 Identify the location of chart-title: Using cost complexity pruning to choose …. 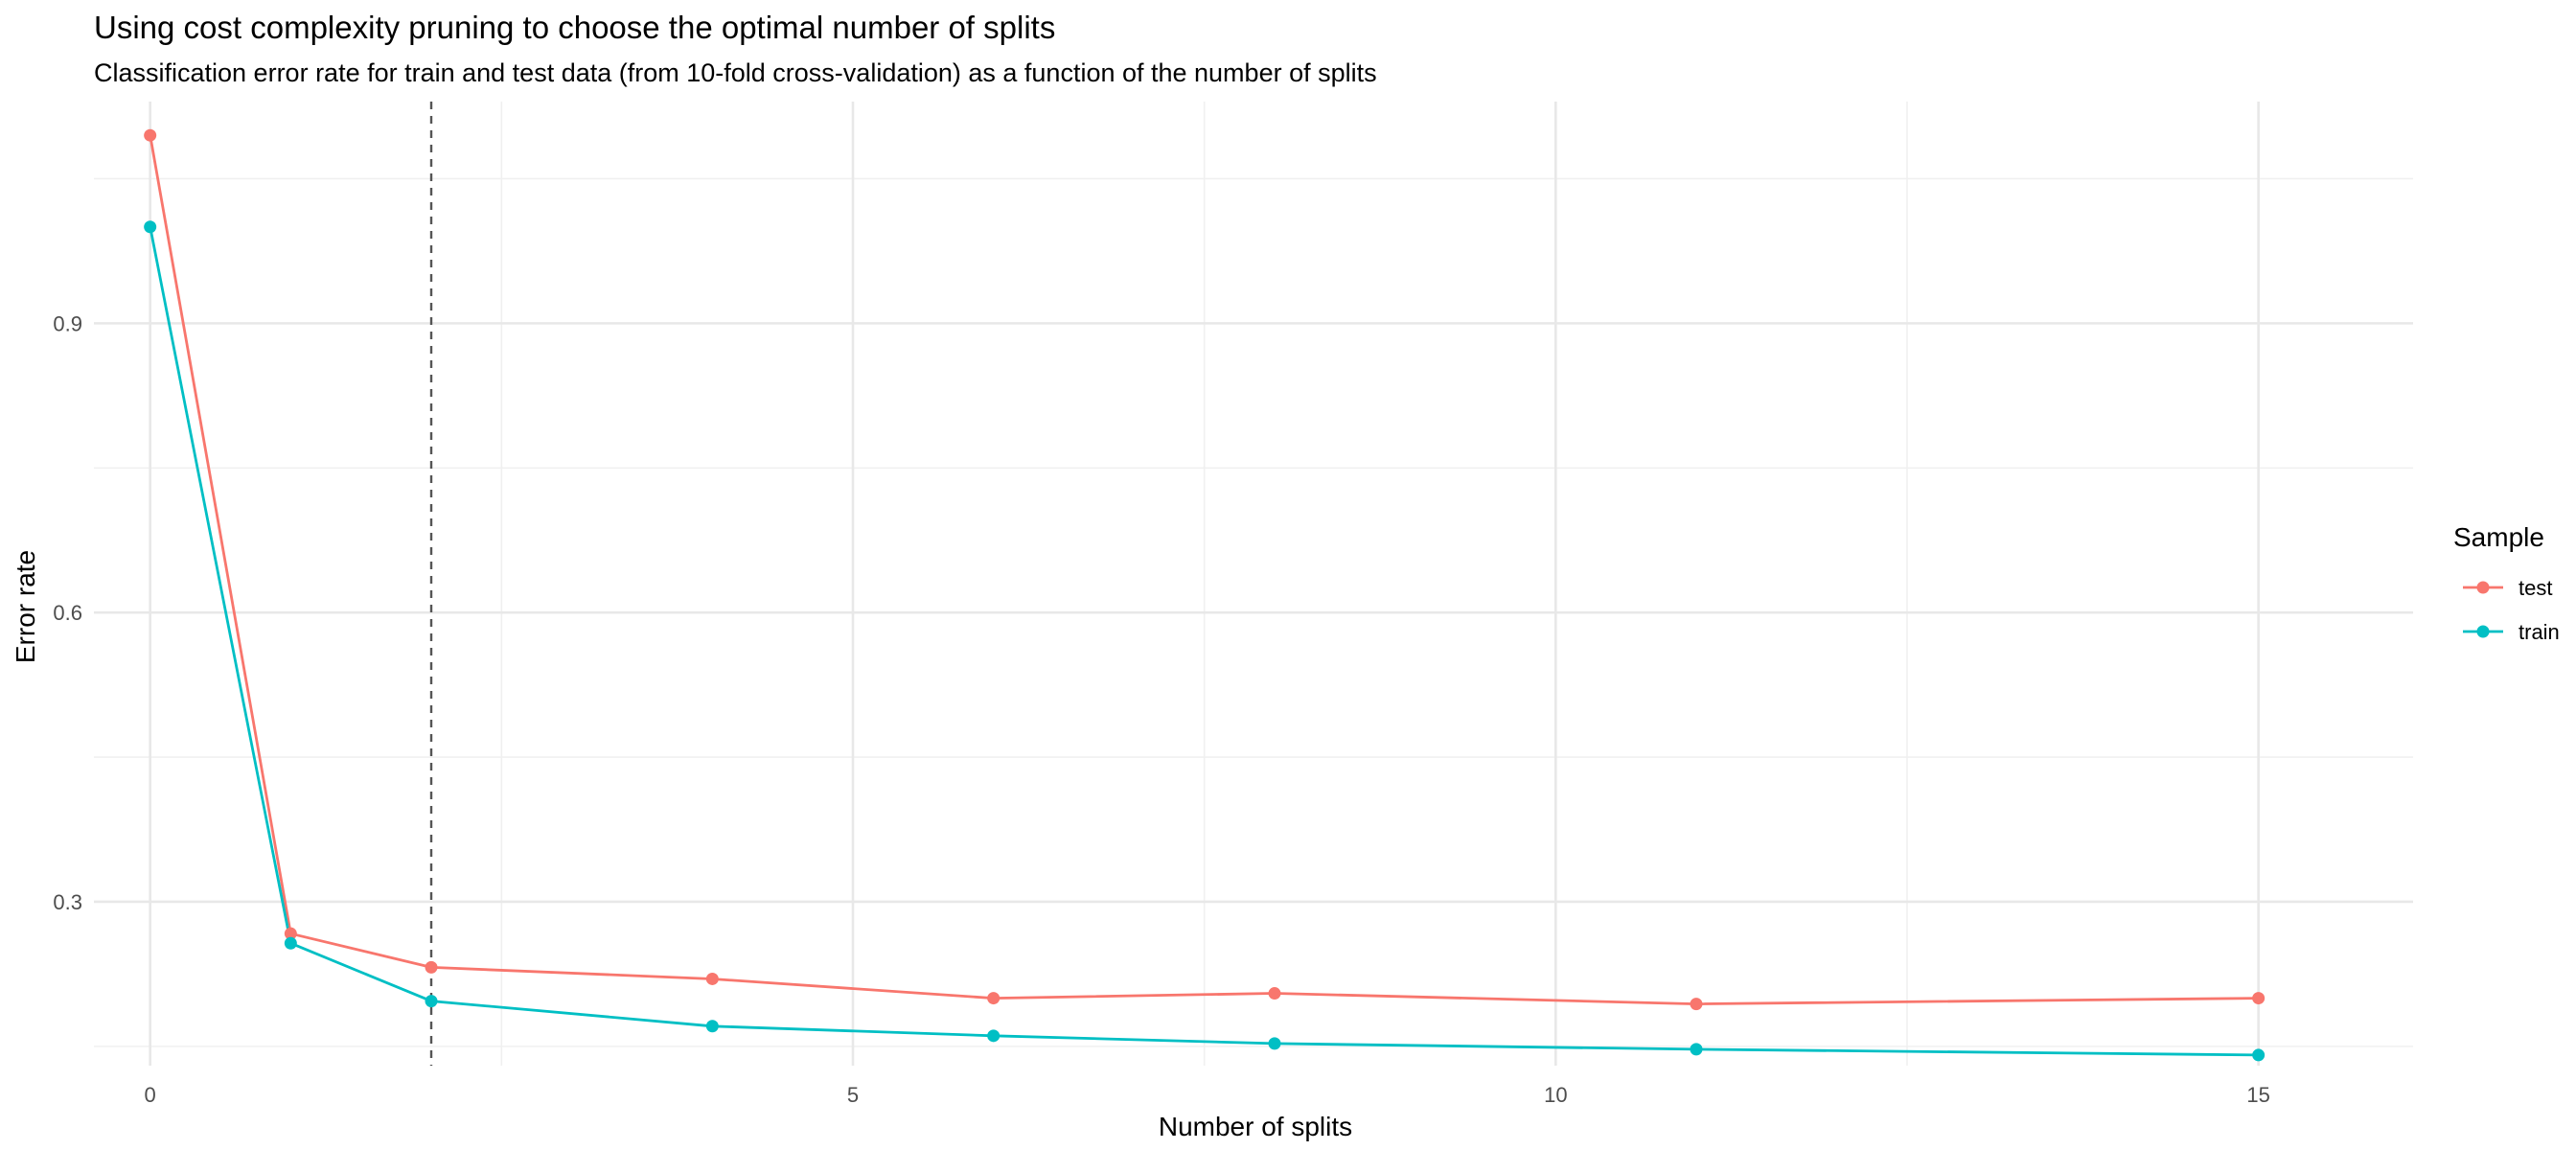
(574, 27).